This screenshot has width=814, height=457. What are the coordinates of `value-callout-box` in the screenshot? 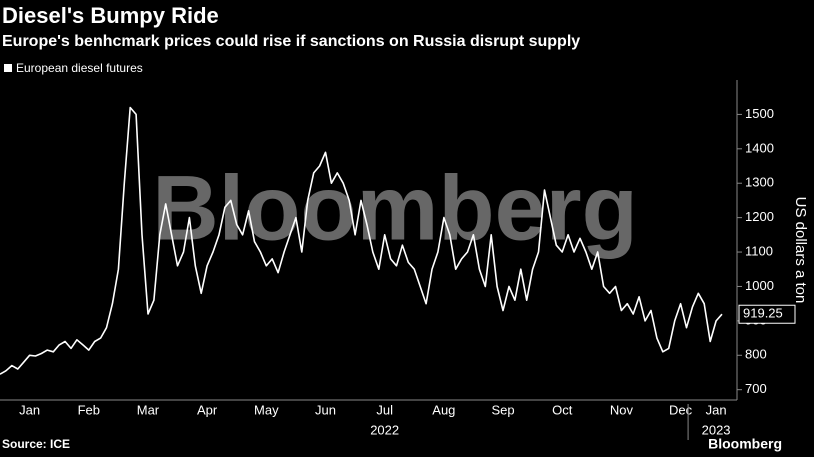 It's located at (767, 314).